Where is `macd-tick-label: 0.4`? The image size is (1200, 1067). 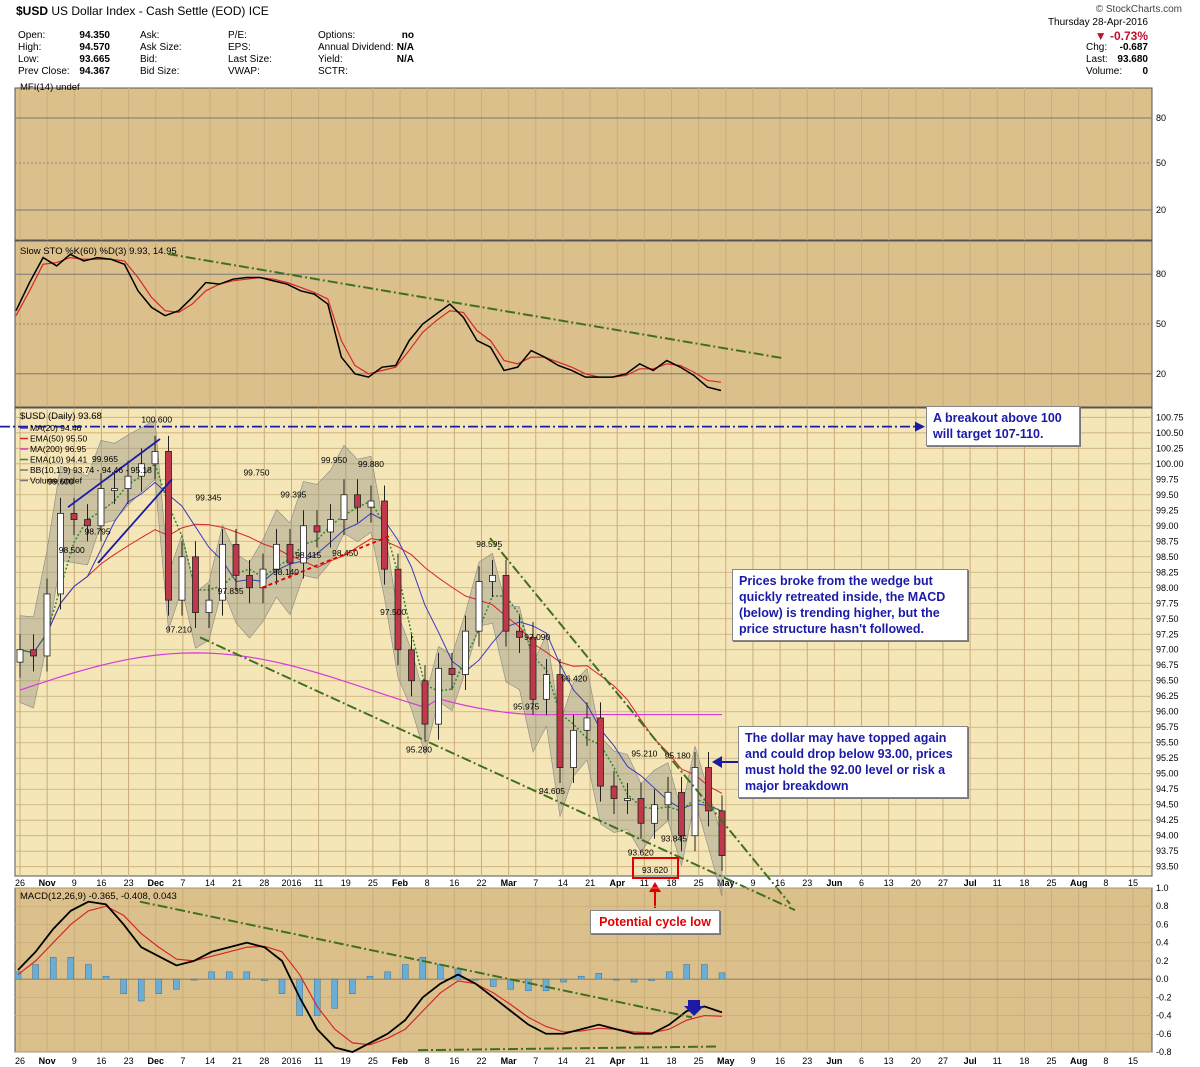 macd-tick-label: 0.4 is located at coordinates (1162, 943).